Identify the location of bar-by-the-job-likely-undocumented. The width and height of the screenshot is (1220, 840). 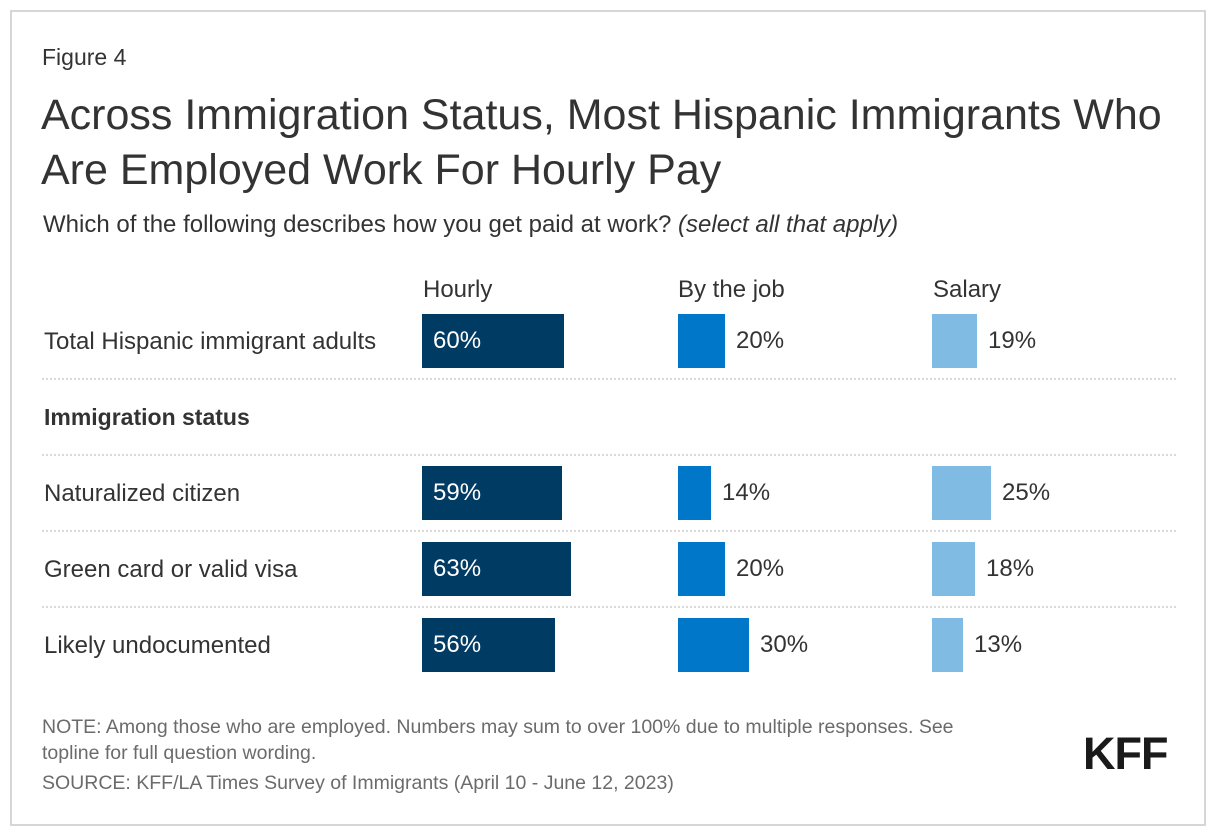
(713, 645).